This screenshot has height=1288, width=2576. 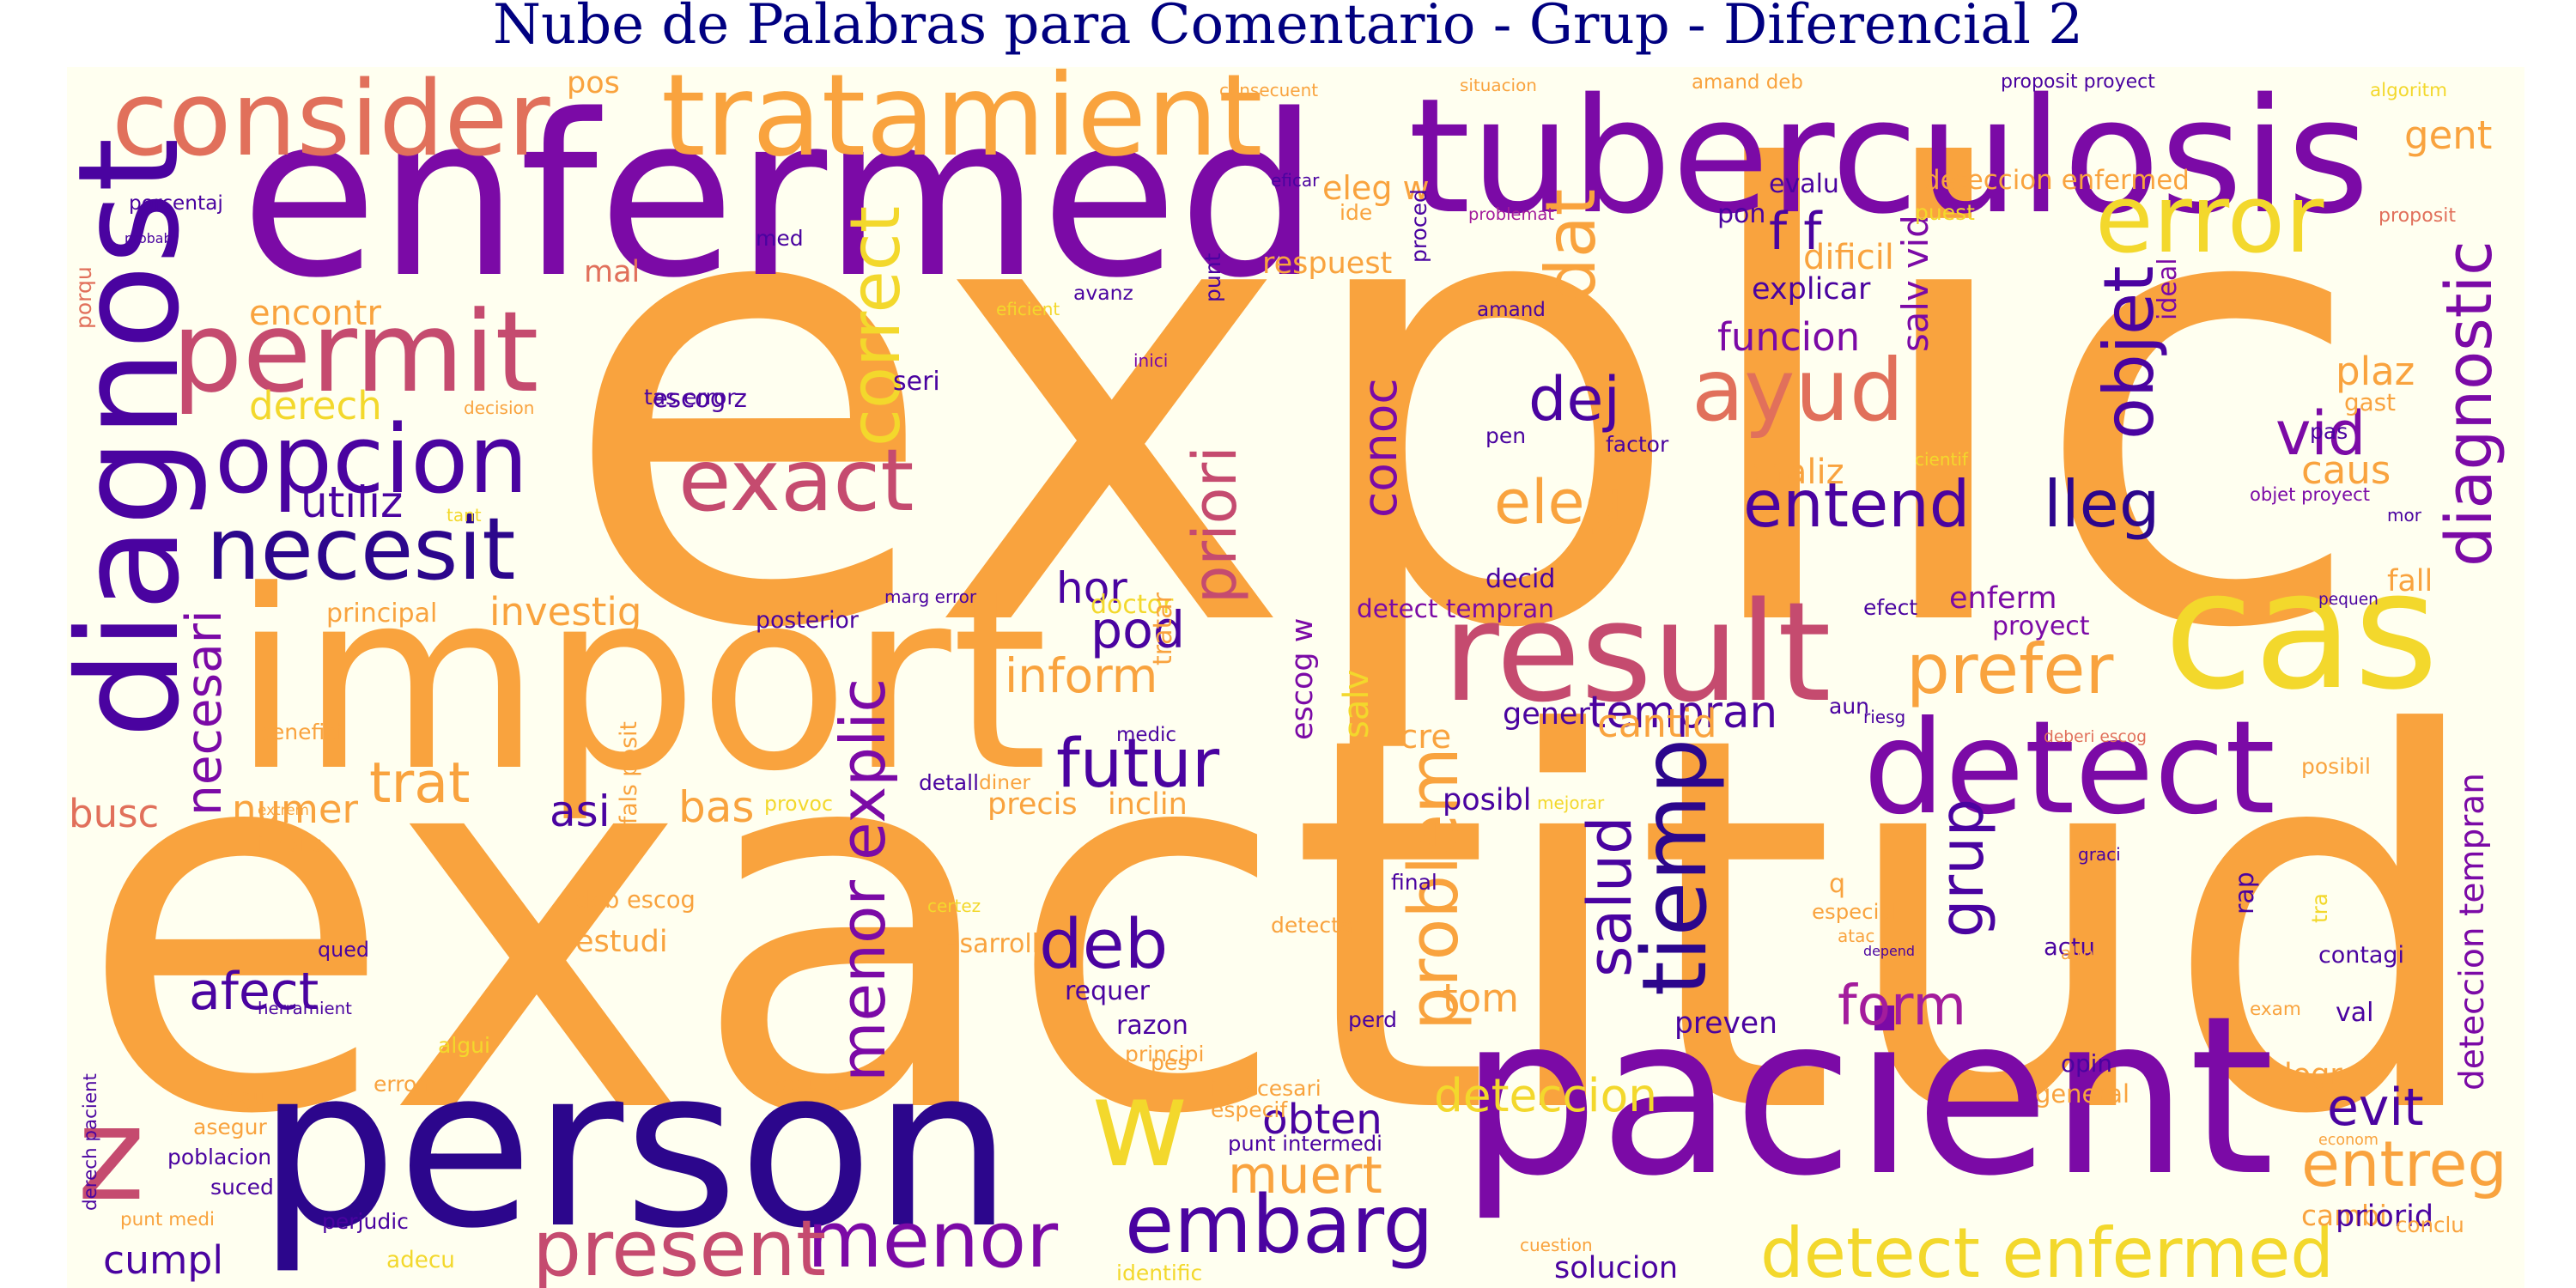 I want to click on cloud-word: detect enfermed, so click(x=2048, y=1250).